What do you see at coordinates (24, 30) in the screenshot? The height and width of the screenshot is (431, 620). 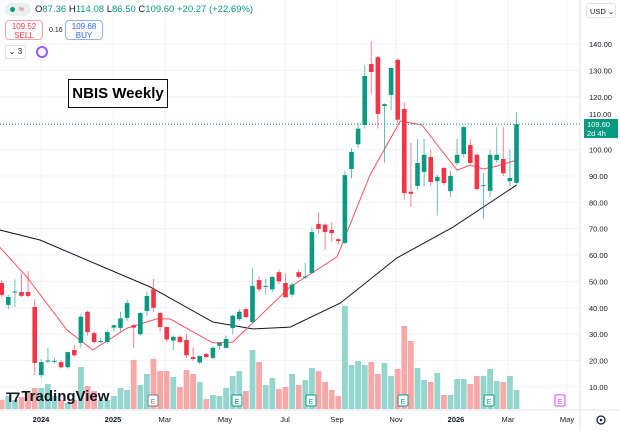 I see `sell-button: 109.52 SELL` at bounding box center [24, 30].